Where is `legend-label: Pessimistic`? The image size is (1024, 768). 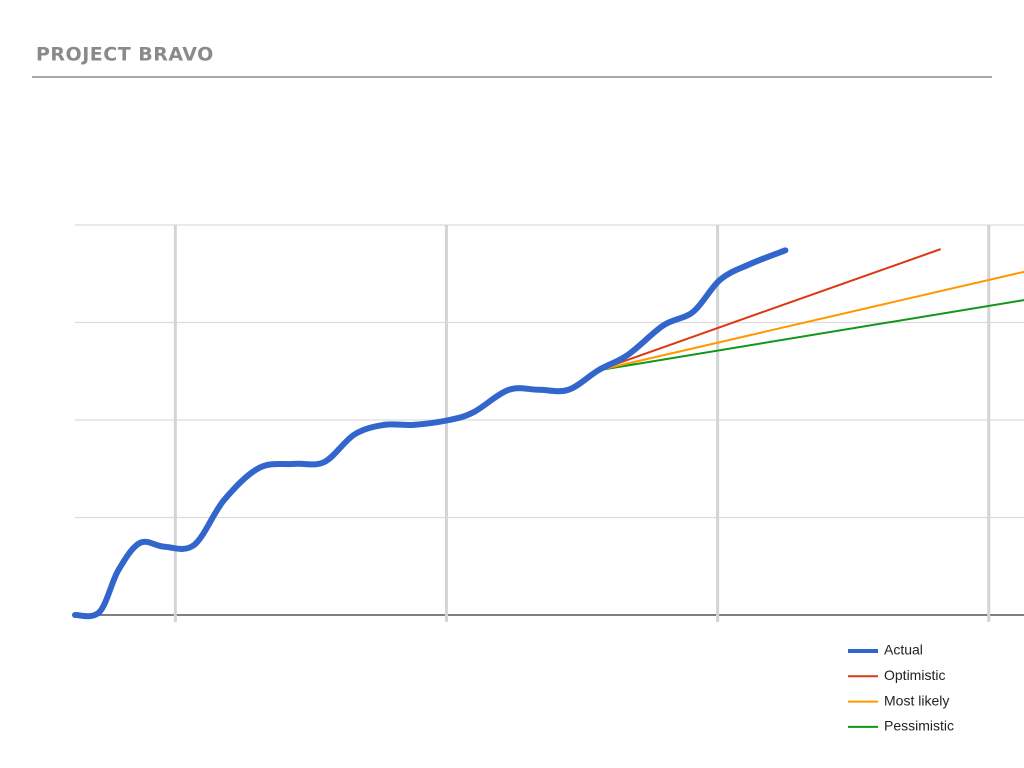 legend-label: Pessimistic is located at coordinates (919, 726).